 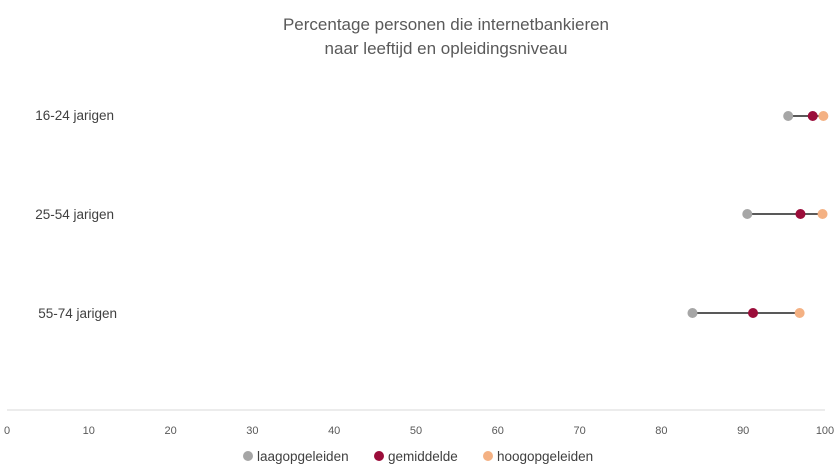 I want to click on legend-marker-laagopgeleiden, so click(x=248, y=456).